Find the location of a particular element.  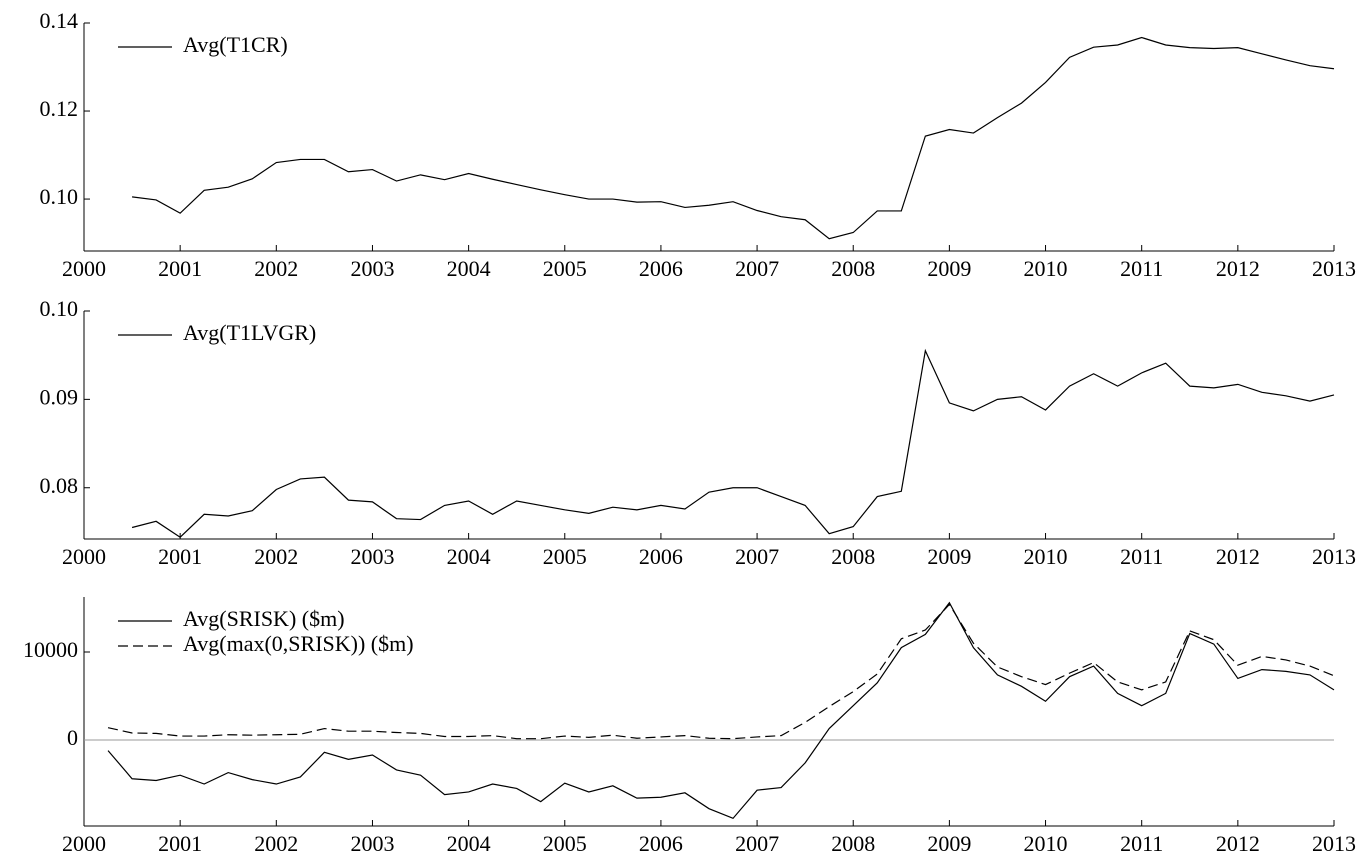

series-line is located at coordinates (721, 671).